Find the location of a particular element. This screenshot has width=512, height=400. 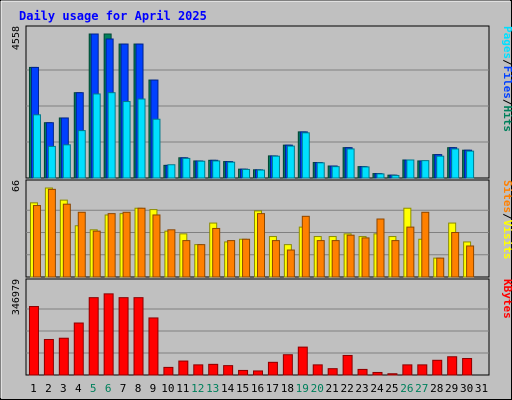

day-label-29: 29 is located at coordinates (451, 388).